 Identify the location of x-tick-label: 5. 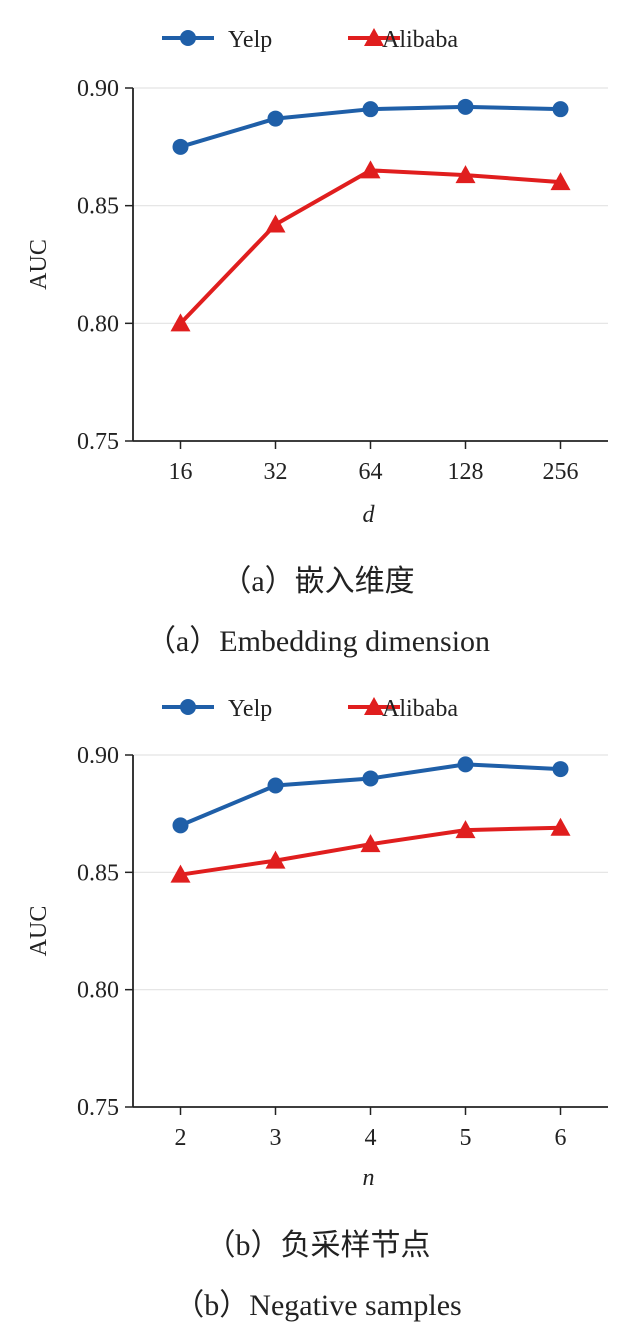
(466, 1138).